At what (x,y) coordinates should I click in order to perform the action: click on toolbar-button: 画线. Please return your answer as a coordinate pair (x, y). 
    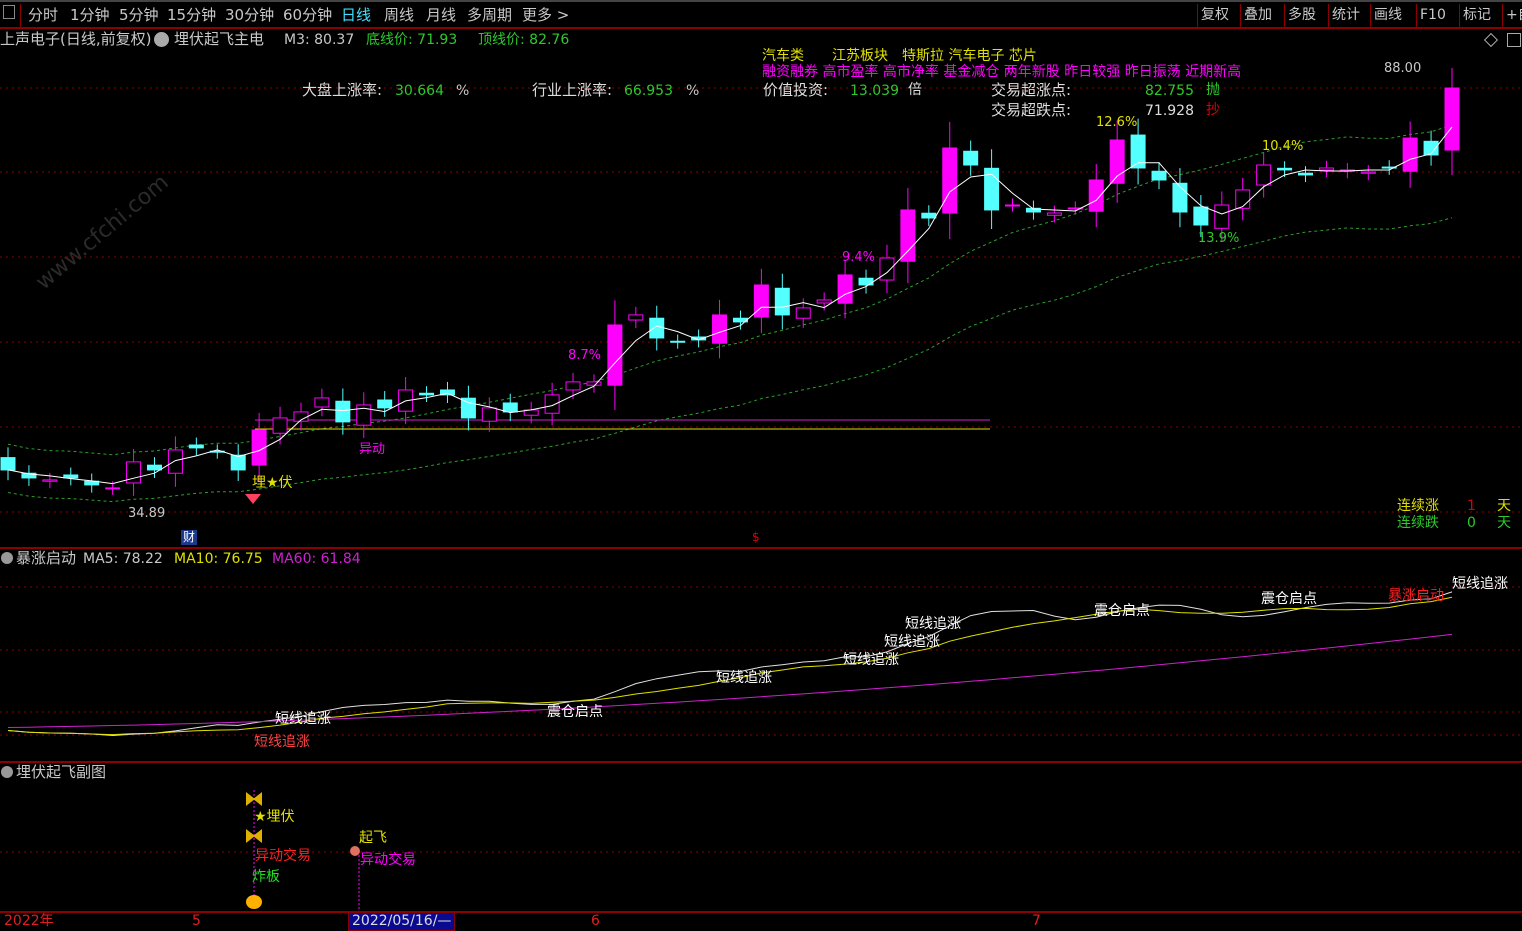
    Looking at the image, I should click on (1387, 16).